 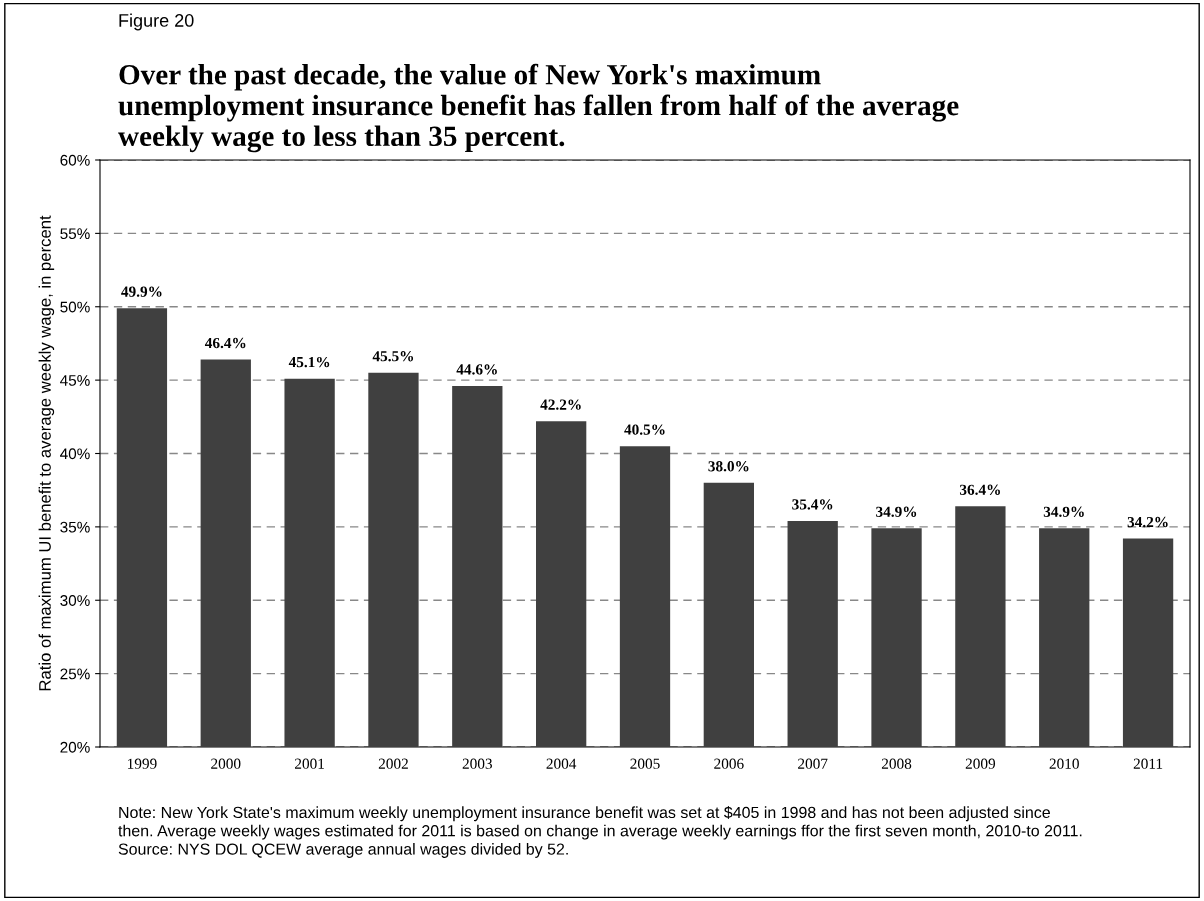 I want to click on x-tick-label: 2006, so click(x=729, y=763).